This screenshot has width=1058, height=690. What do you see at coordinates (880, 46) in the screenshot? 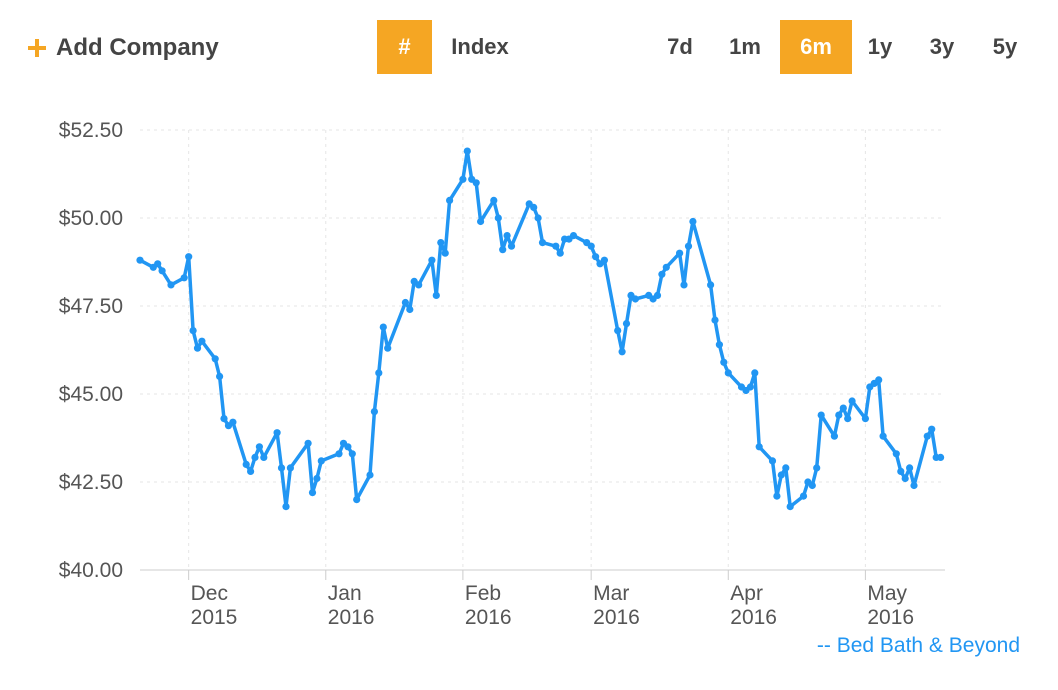
I see `range-button-1y: 1y` at bounding box center [880, 46].